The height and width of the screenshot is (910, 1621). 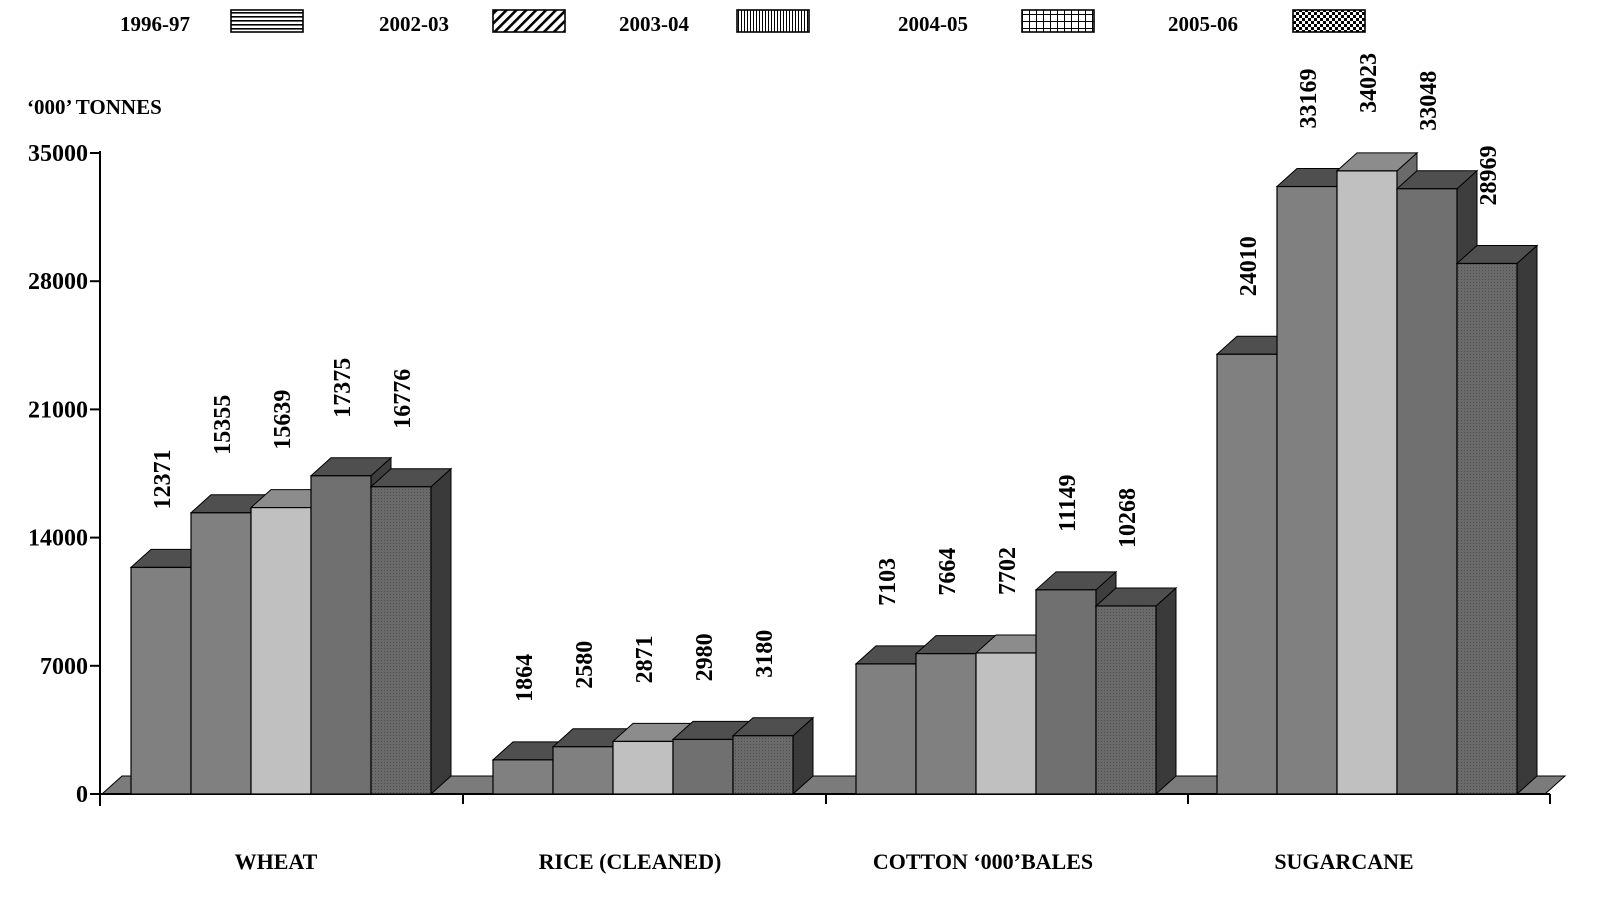 I want to click on y-tick-label: 28000, so click(x=58, y=282).